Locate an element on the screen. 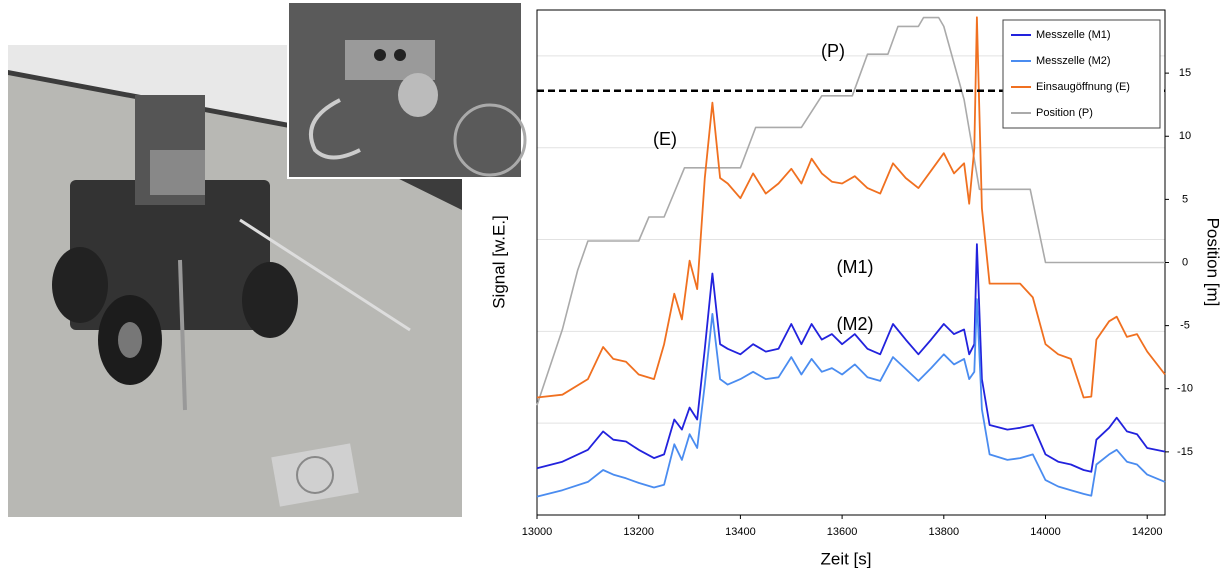  x-tick-label: 13200 is located at coordinates (638, 532).